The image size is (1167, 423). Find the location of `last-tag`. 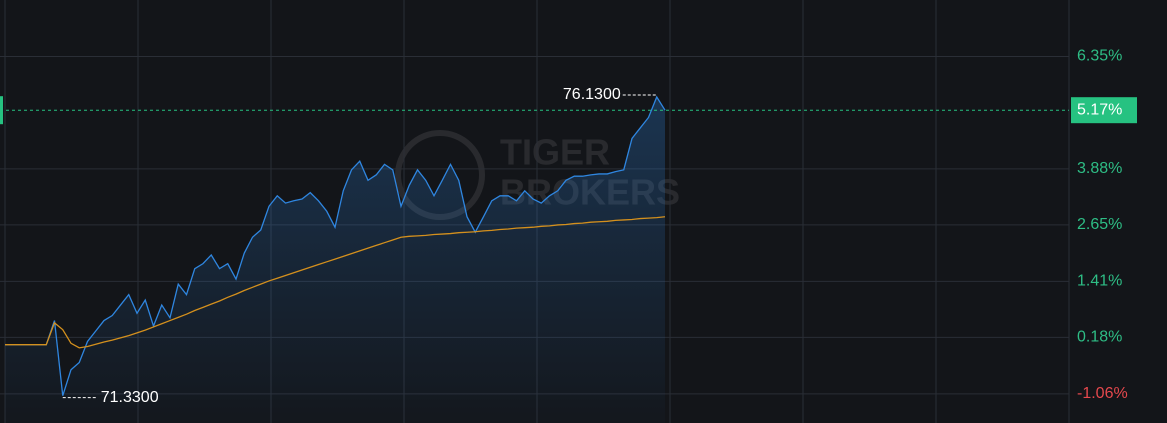

last-tag is located at coordinates (1104, 110).